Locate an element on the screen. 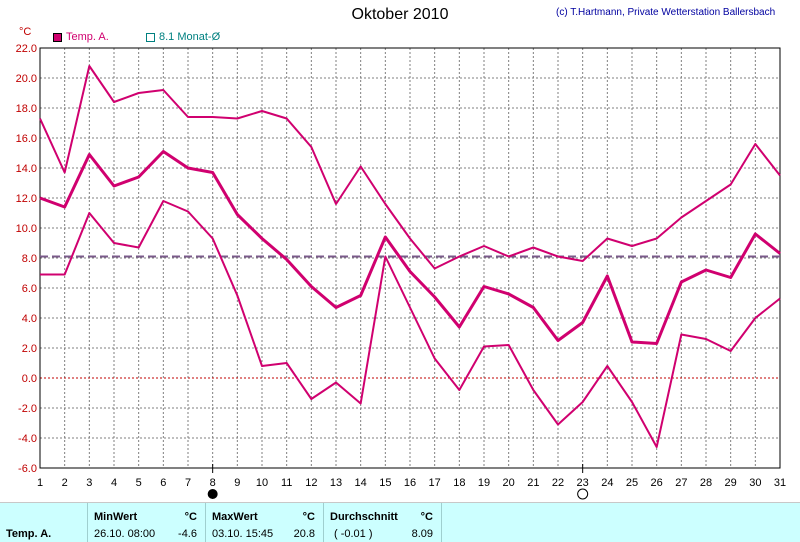 The height and width of the screenshot is (542, 800). stats-avg-cell: Durchschnitt °C ( -0.01 ) 8.09 is located at coordinates (383, 522).